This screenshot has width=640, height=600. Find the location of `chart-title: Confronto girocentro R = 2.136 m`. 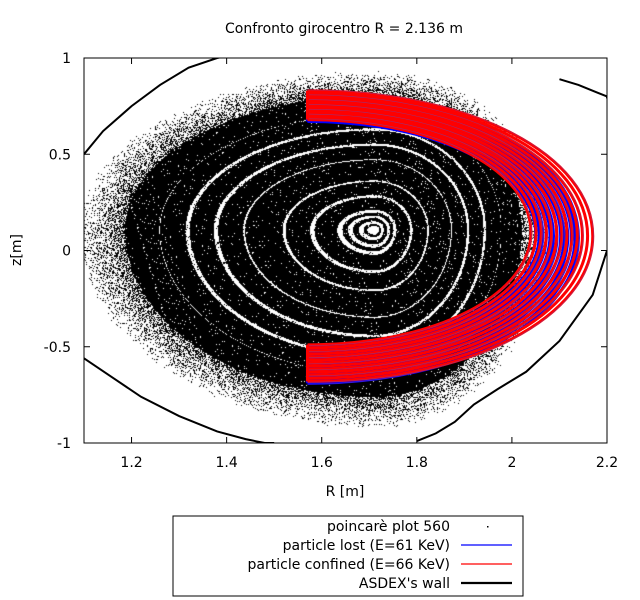

chart-title: Confronto girocentro R = 2.136 m is located at coordinates (344, 29).